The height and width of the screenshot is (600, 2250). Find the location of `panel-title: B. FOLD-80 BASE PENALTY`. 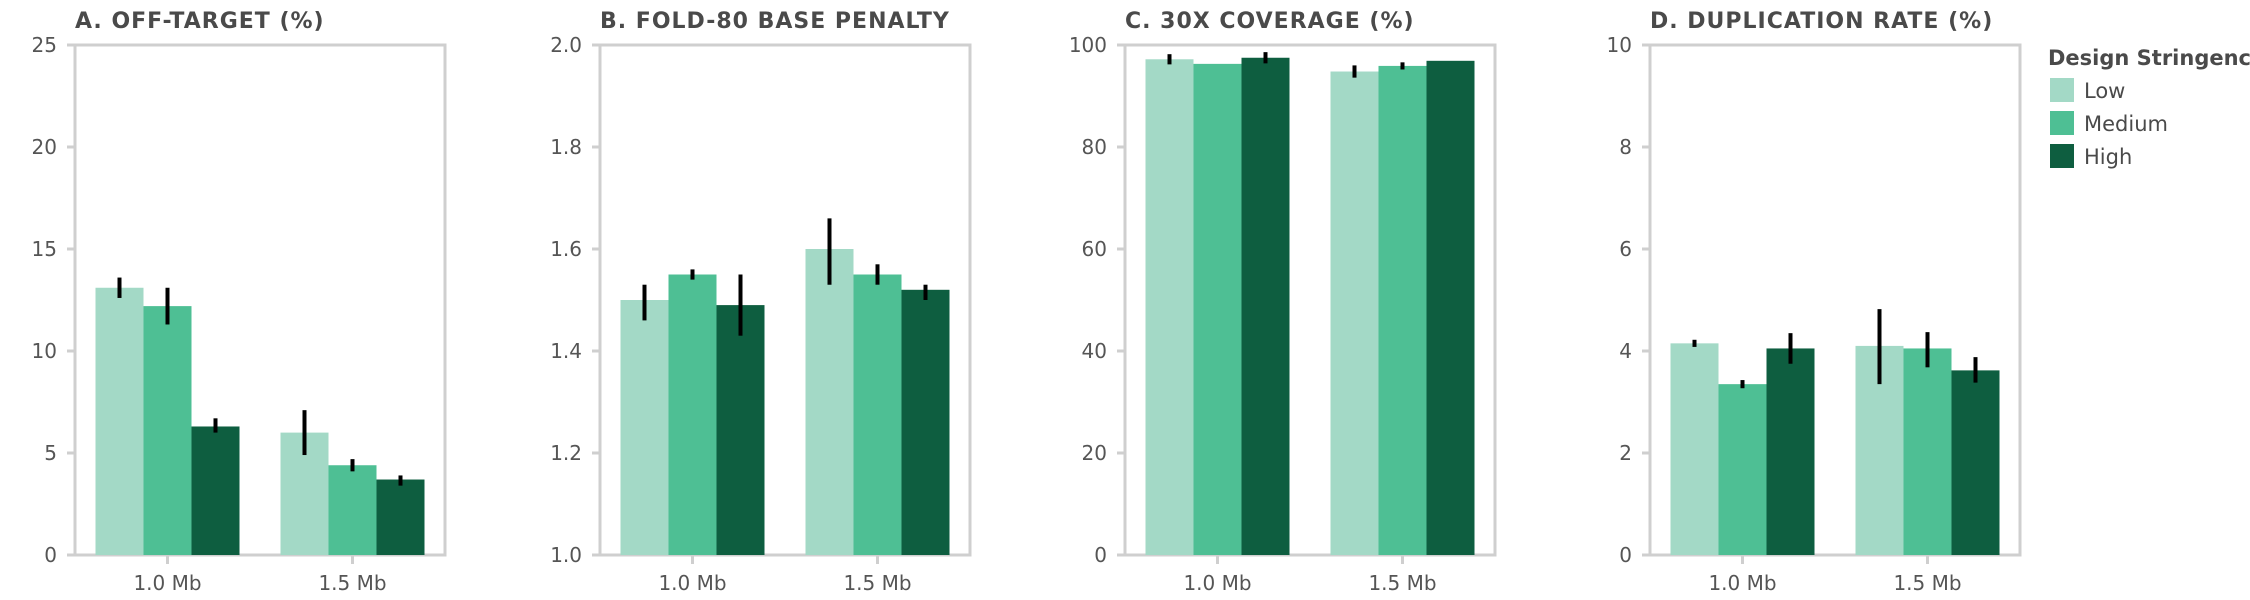

panel-title: B. FOLD-80 BASE PENALTY is located at coordinates (775, 21).